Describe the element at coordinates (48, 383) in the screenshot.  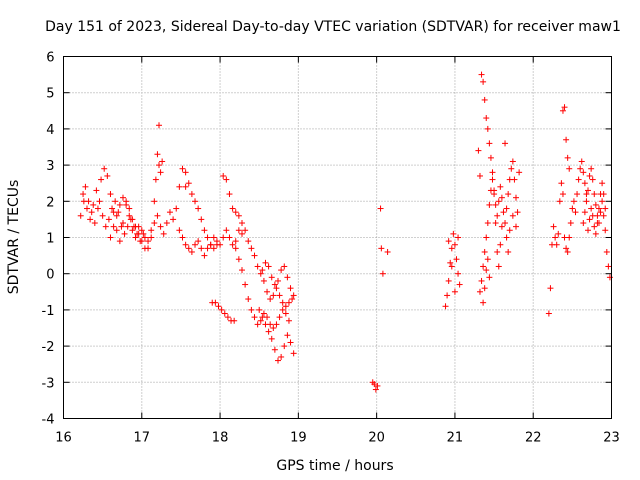
I see `y-tick-label: -3` at that location.